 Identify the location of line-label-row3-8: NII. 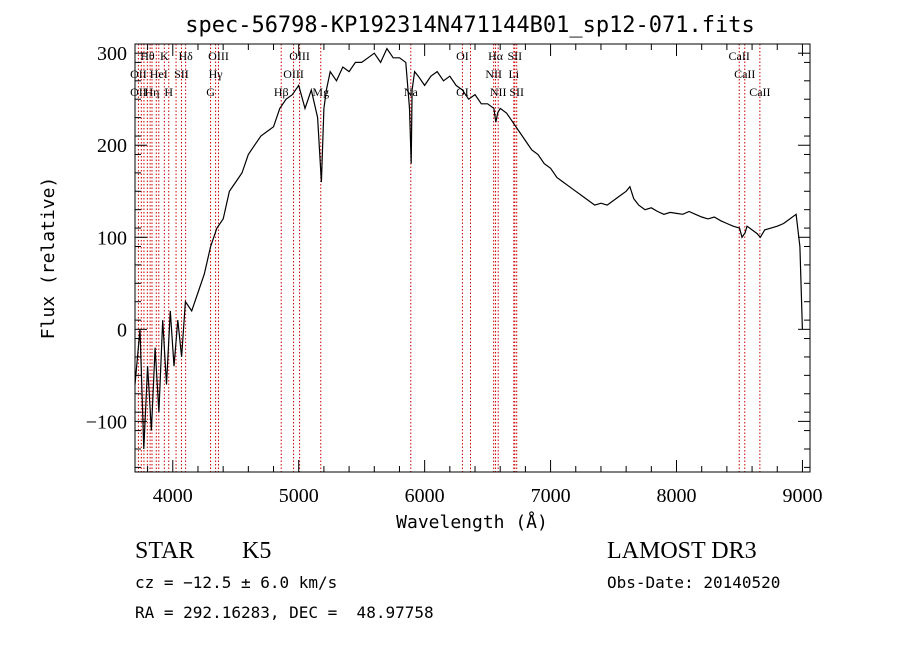
(498, 92).